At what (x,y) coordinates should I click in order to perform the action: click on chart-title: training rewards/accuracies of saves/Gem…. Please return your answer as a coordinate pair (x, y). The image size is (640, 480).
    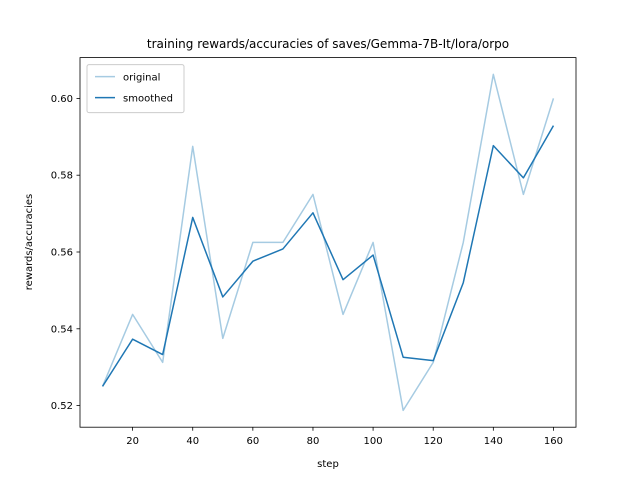
    Looking at the image, I should click on (328, 44).